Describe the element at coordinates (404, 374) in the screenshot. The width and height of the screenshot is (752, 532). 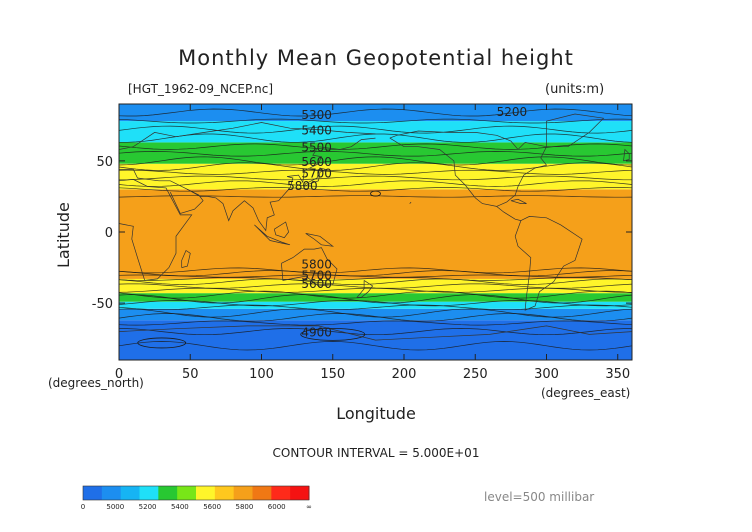
I see `x-tick-label: 200` at that location.